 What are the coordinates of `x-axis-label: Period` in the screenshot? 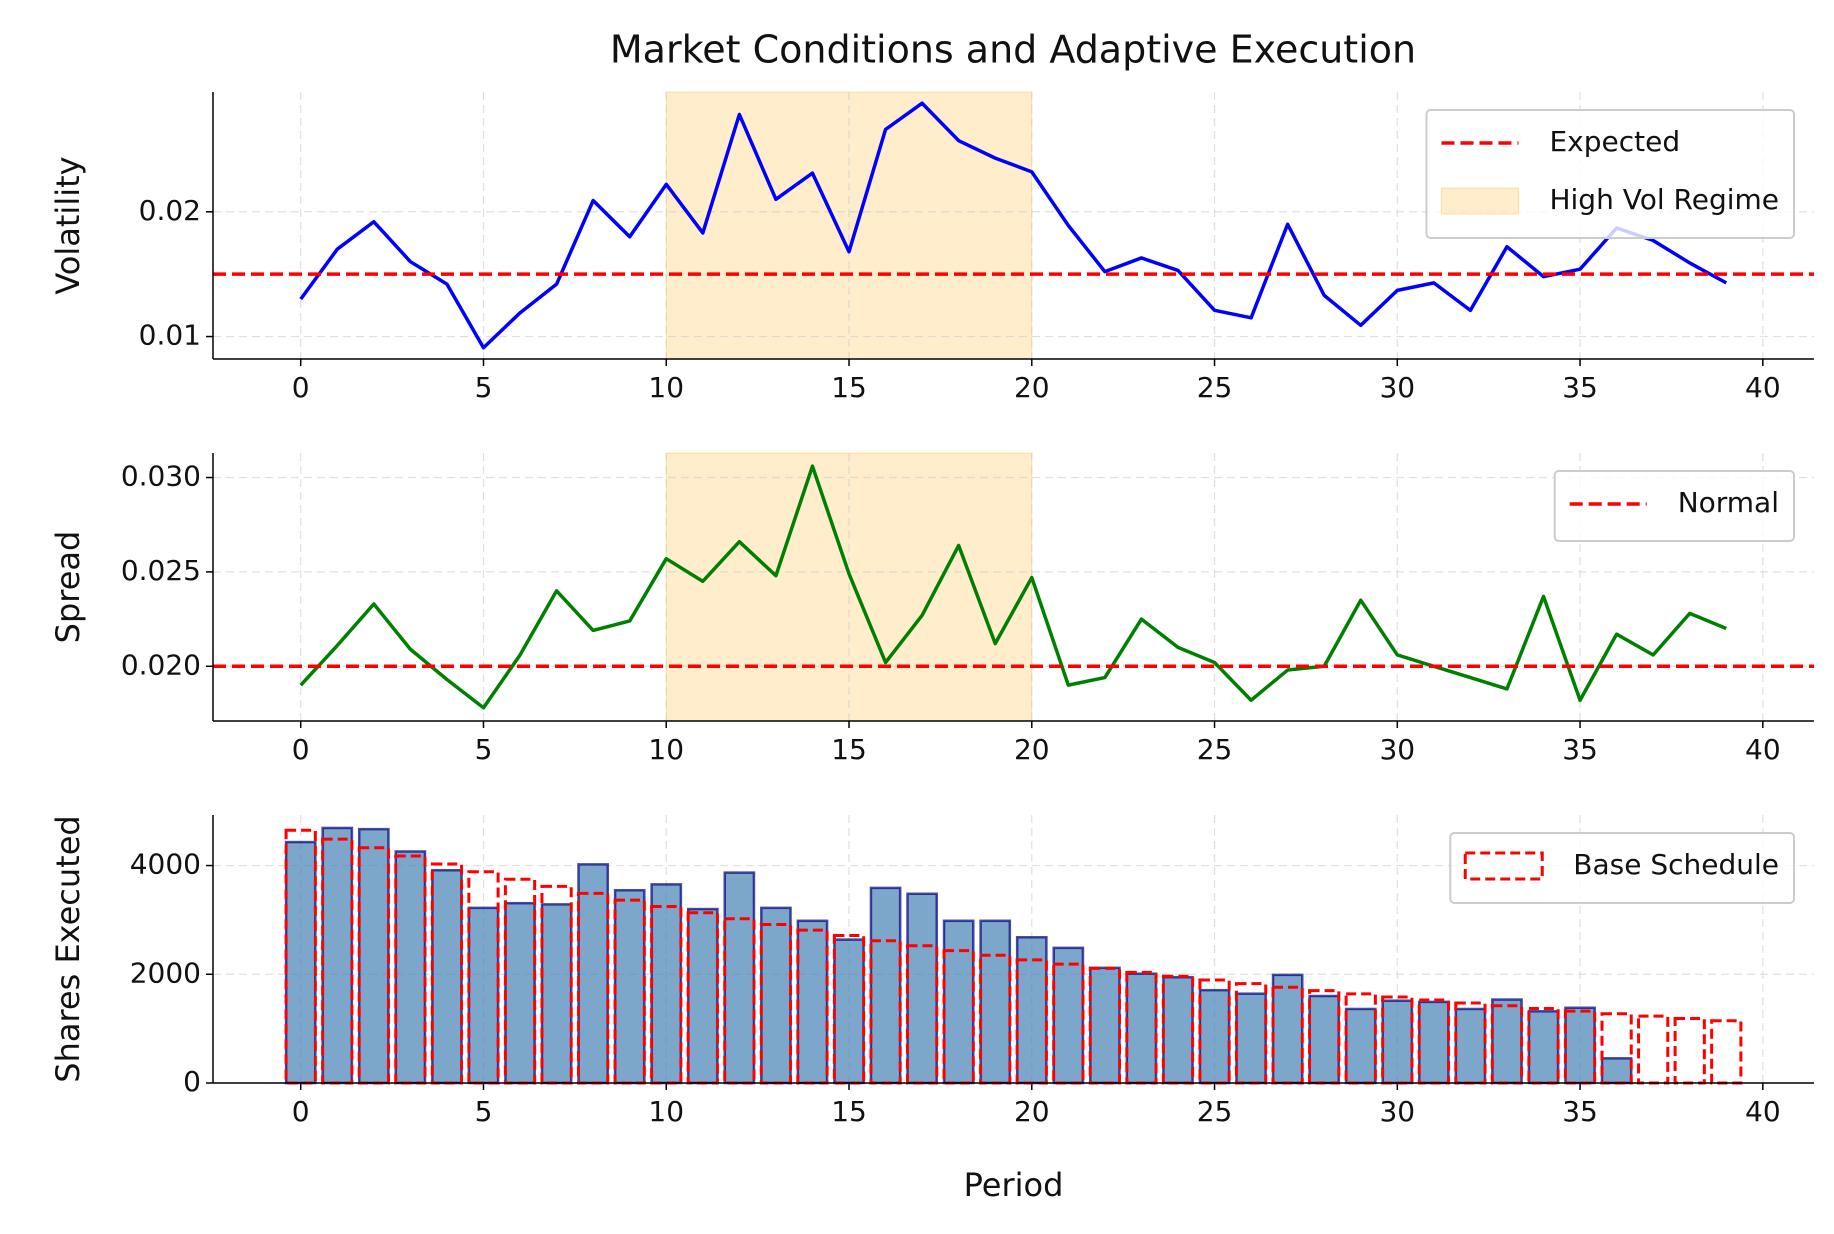 It's located at (1014, 1185).